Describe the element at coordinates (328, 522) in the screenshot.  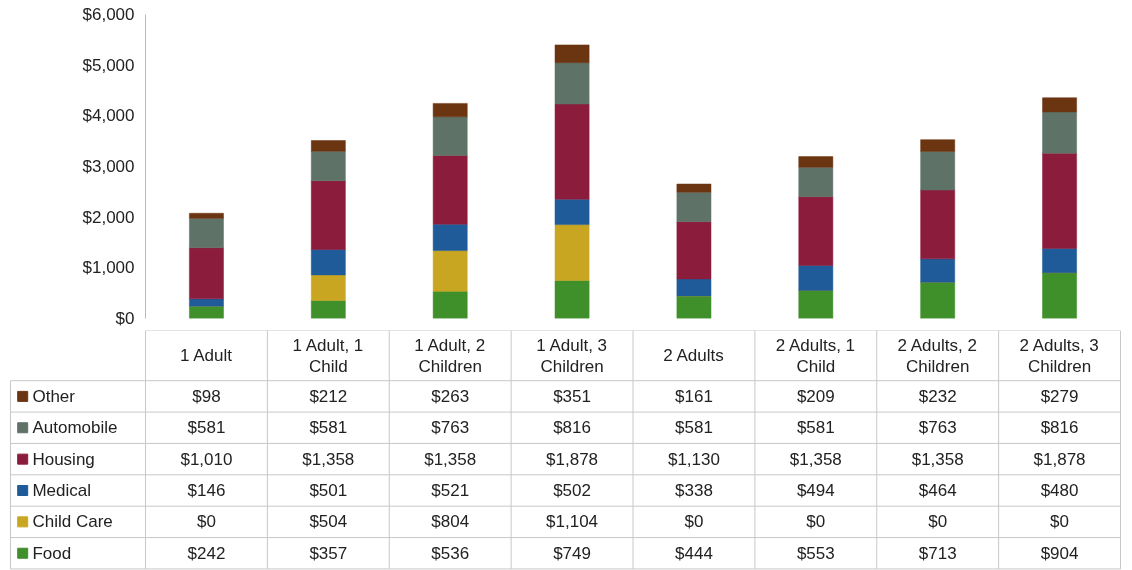
I see `data-label: $504` at that location.